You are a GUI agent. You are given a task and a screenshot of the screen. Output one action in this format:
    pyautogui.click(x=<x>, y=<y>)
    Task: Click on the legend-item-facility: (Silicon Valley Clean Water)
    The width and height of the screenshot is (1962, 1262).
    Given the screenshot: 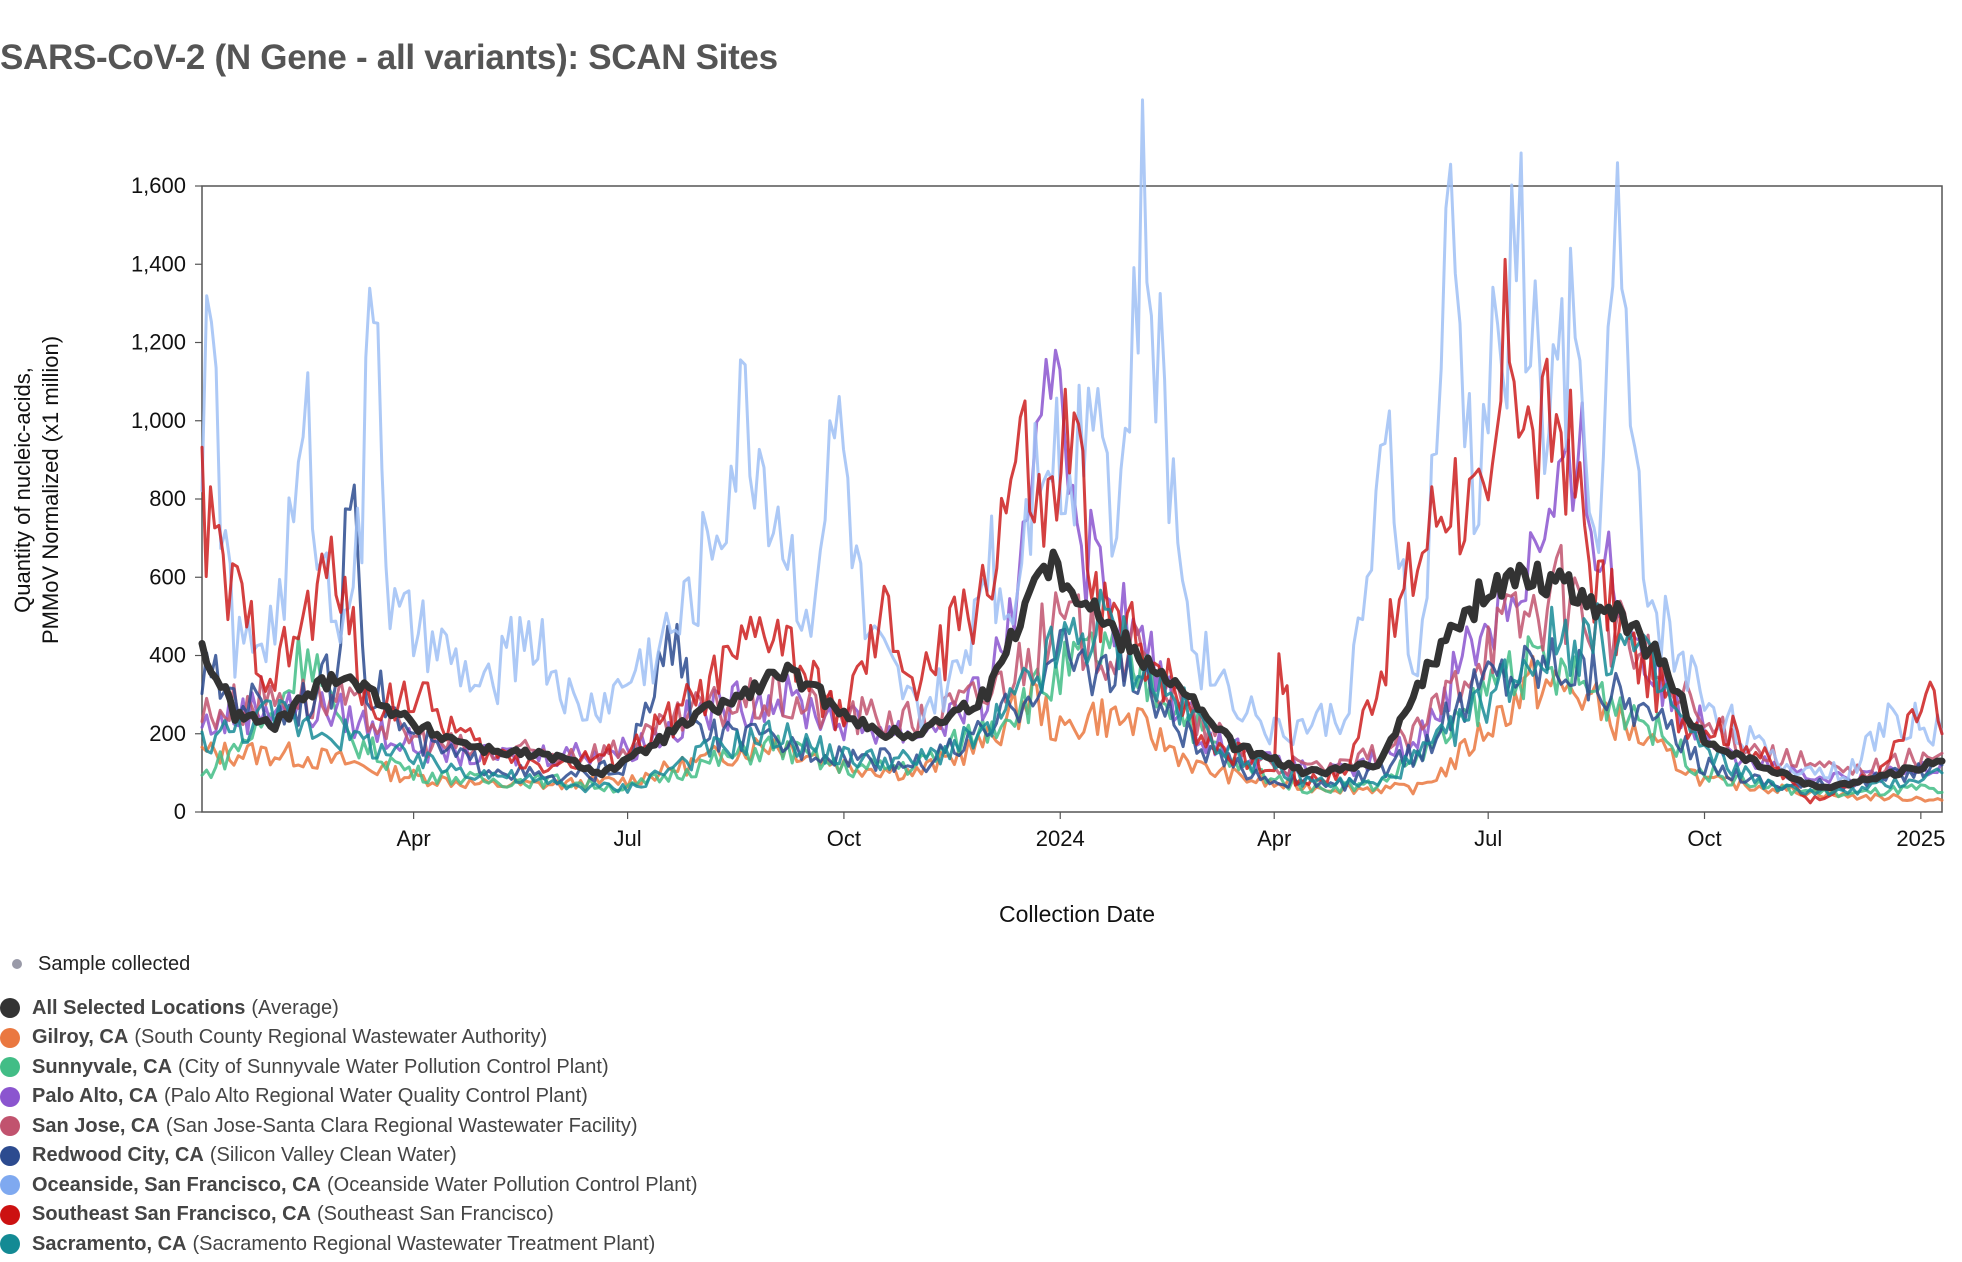 What is the action you would take?
    pyautogui.click(x=333, y=1155)
    